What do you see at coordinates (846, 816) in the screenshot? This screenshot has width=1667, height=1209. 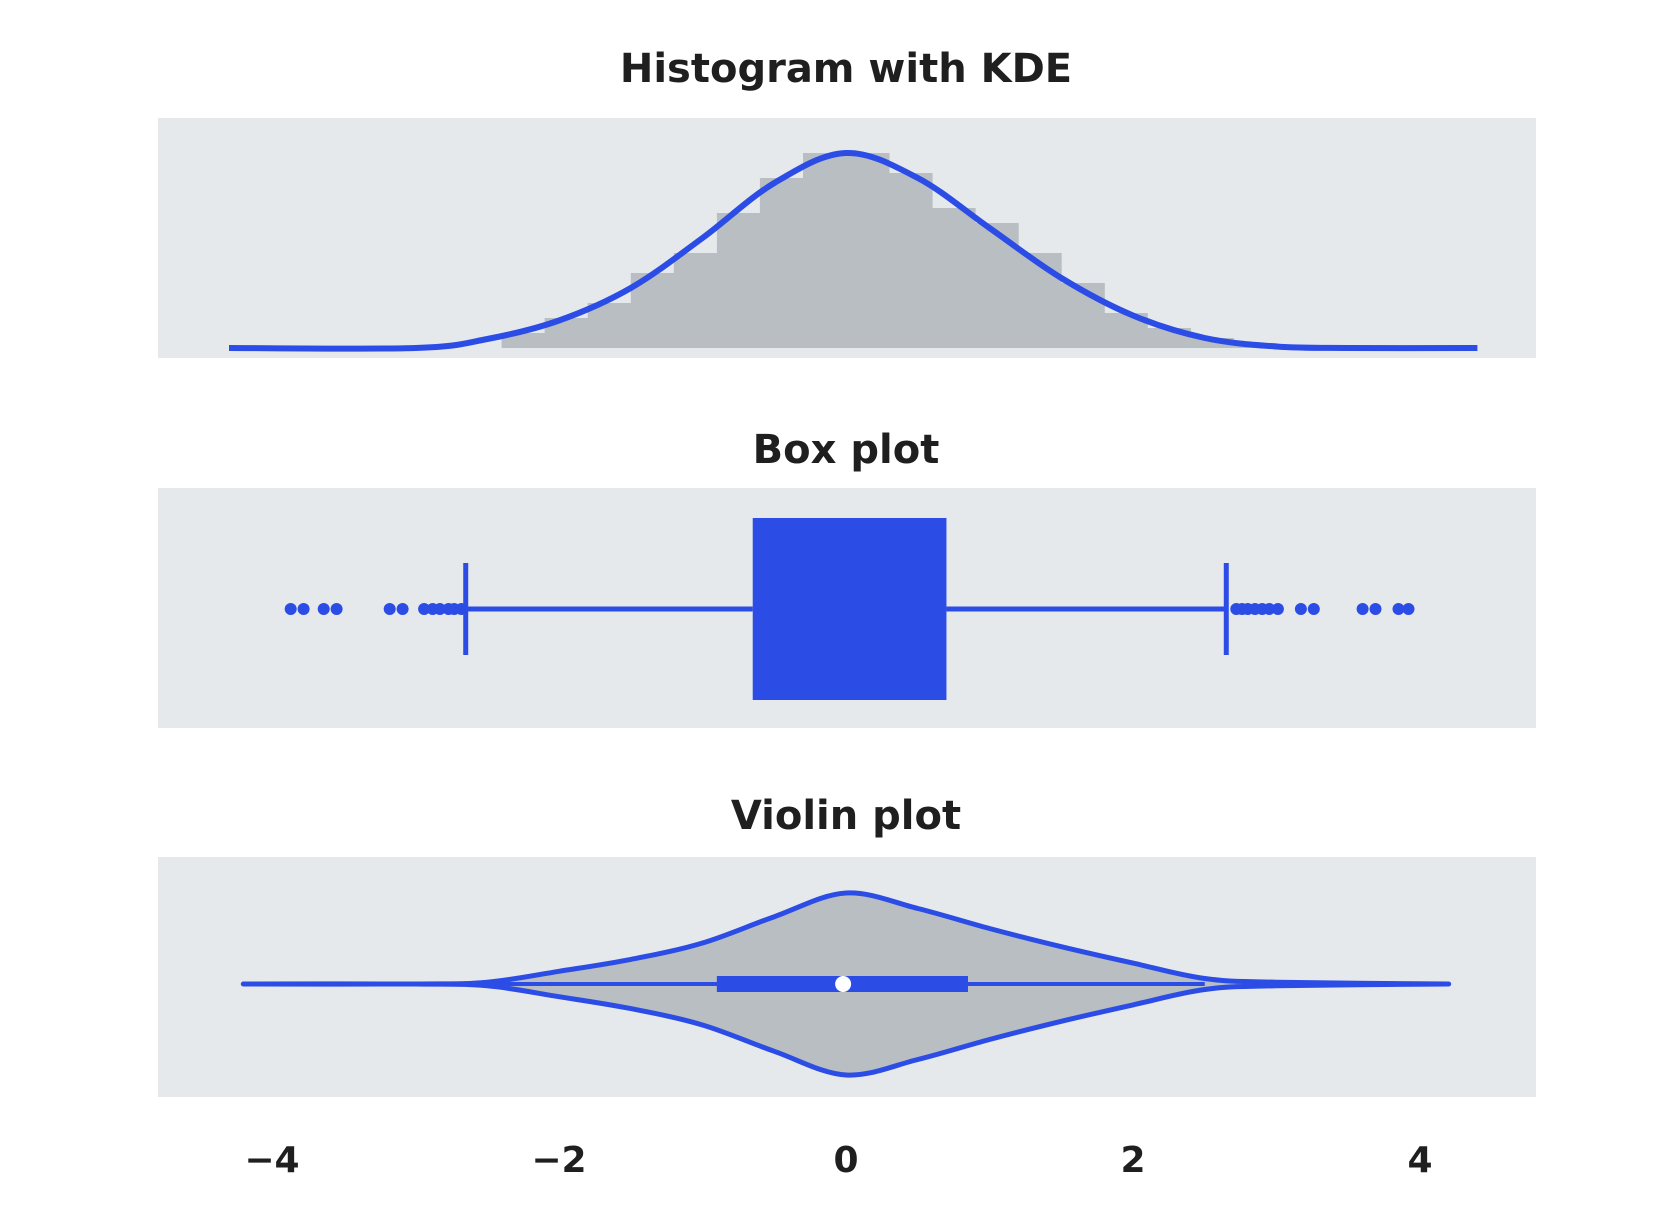 I see `violin-plot-title: Violin plot` at bounding box center [846, 816].